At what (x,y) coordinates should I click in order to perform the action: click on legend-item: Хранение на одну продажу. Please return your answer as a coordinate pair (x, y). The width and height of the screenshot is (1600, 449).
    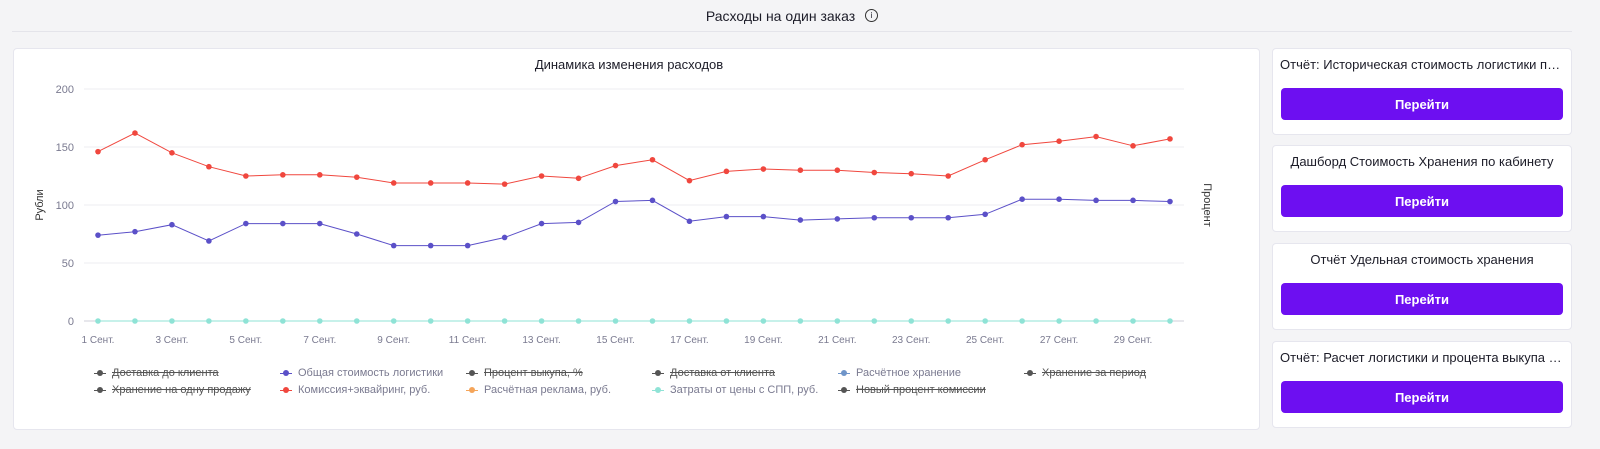
    Looking at the image, I should click on (187, 390).